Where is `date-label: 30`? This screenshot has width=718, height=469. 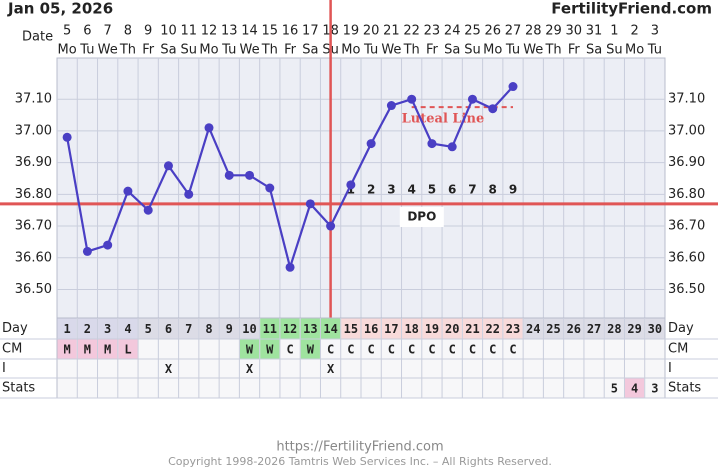
date-label: 30 is located at coordinates (574, 31).